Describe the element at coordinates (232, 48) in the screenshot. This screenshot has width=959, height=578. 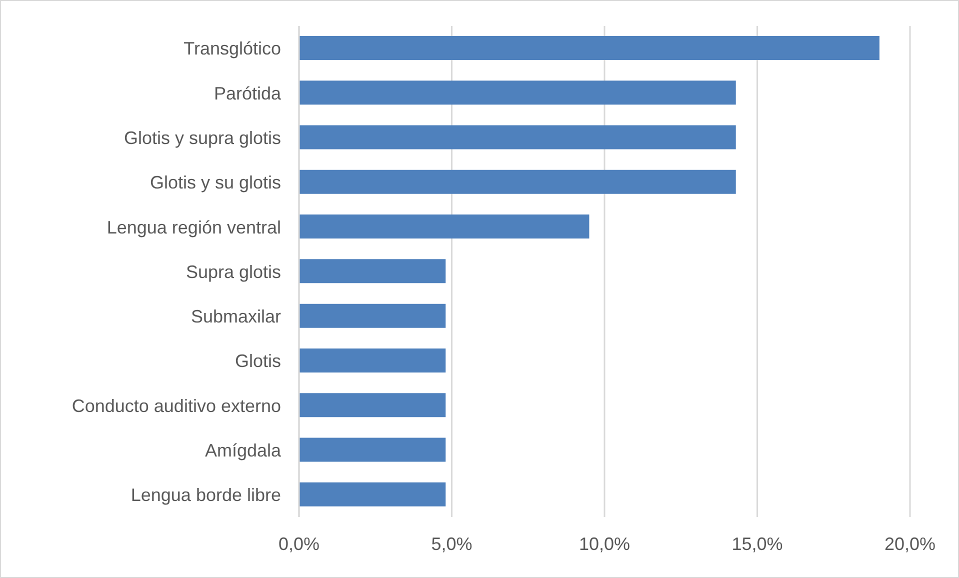
I see `y-tick-label: Transglótico` at that location.